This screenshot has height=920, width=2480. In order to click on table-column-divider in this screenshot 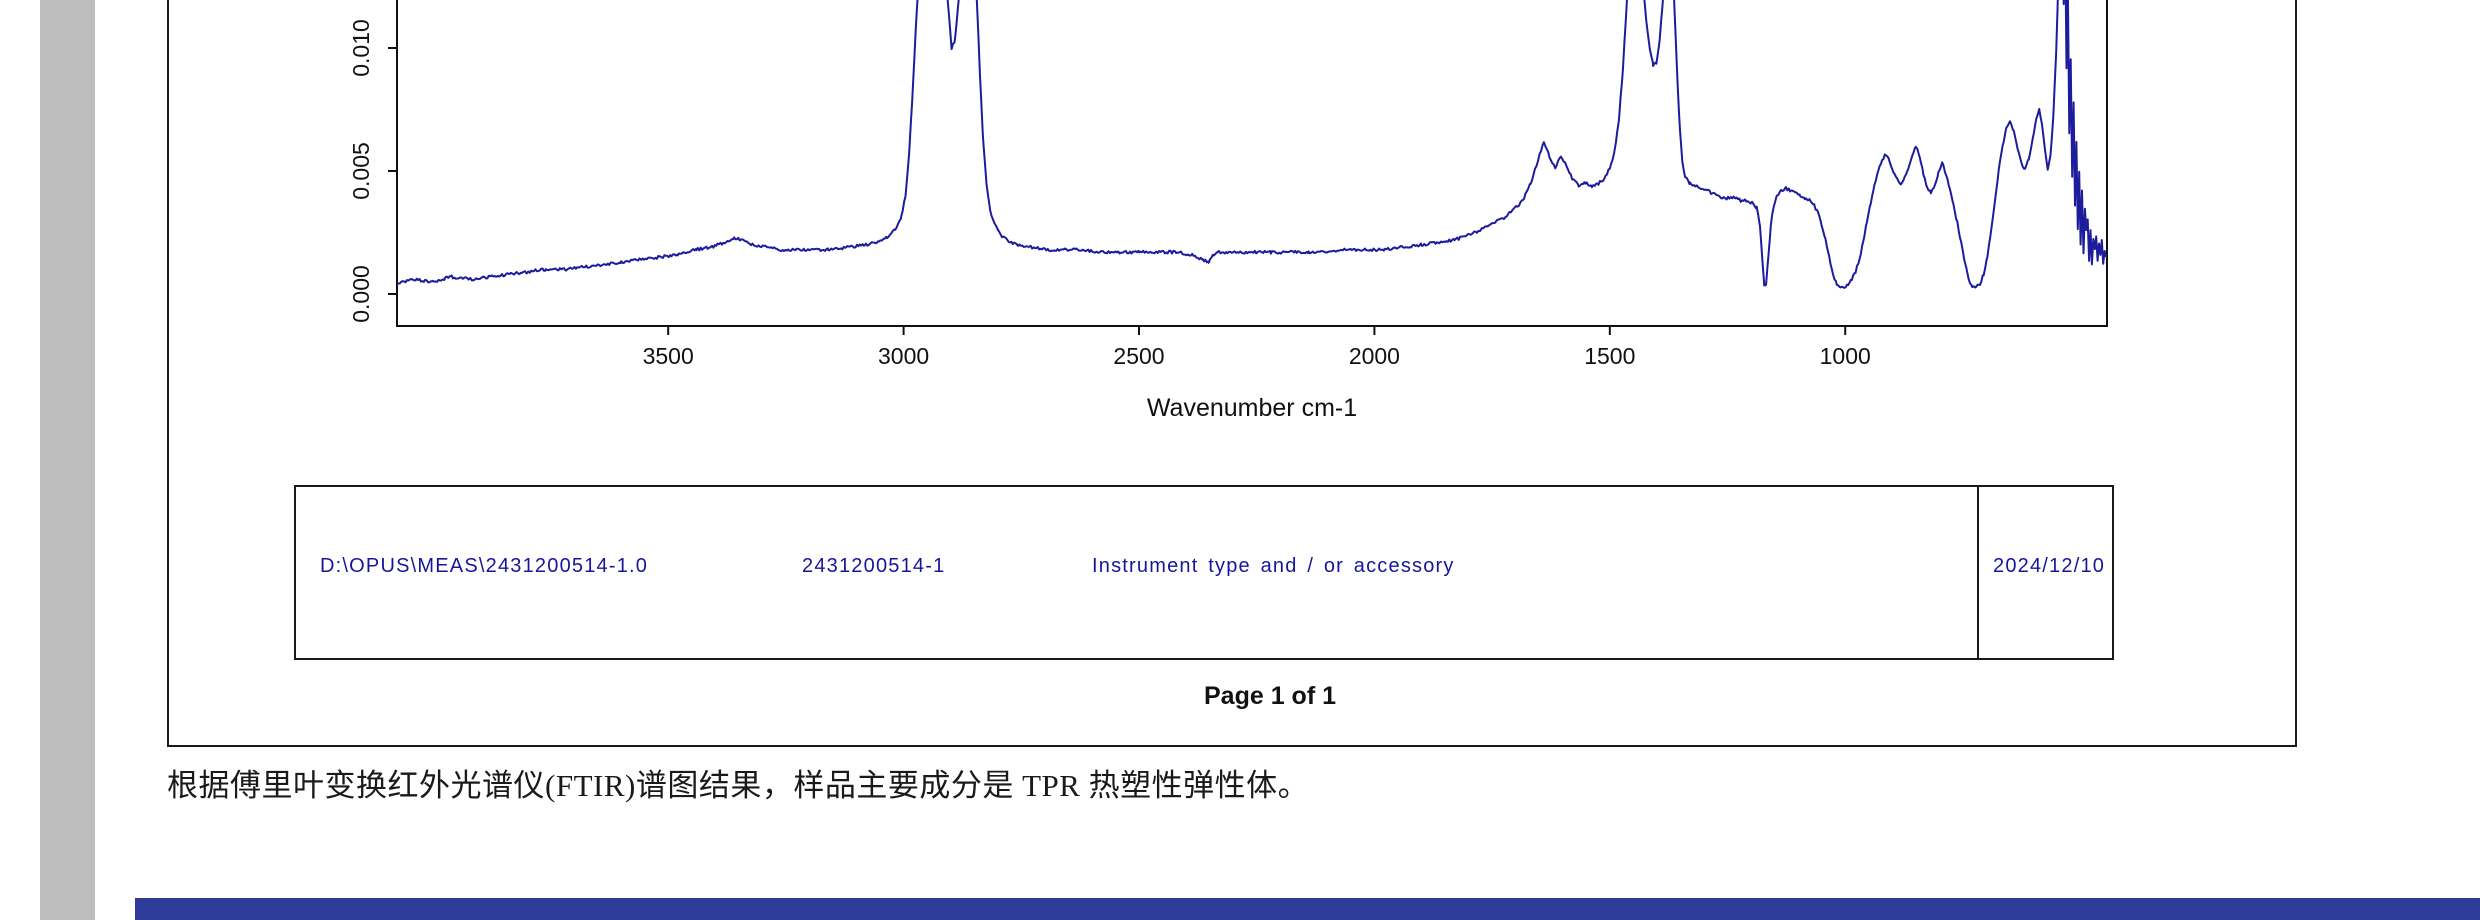, I will do `click(1978, 572)`.